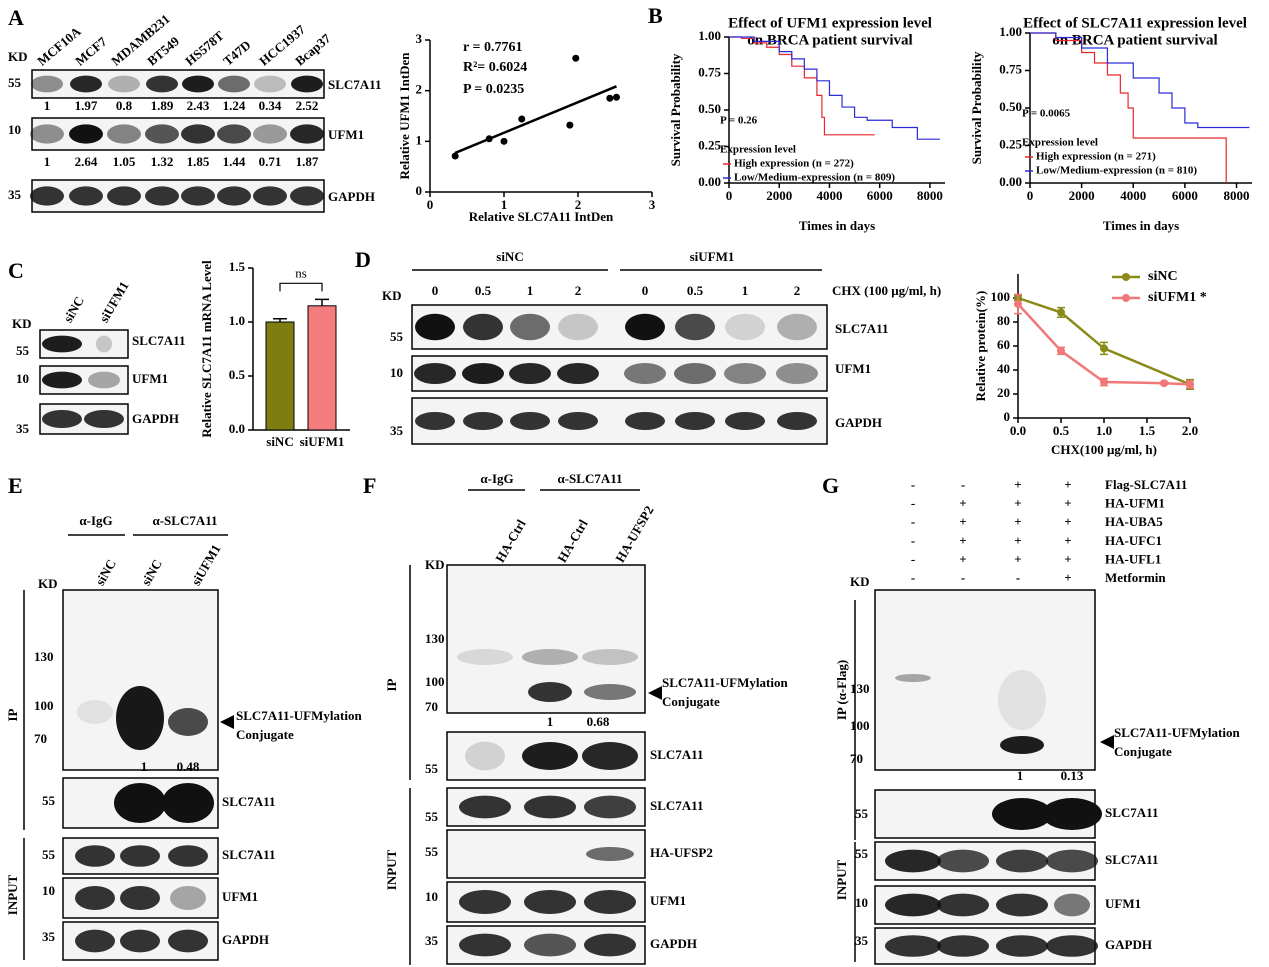 Image resolution: width=1269 pixels, height=967 pixels. Describe the element at coordinates (1146, 484) in the screenshot. I see `condition-label: Flag-SLC7A11` at that location.